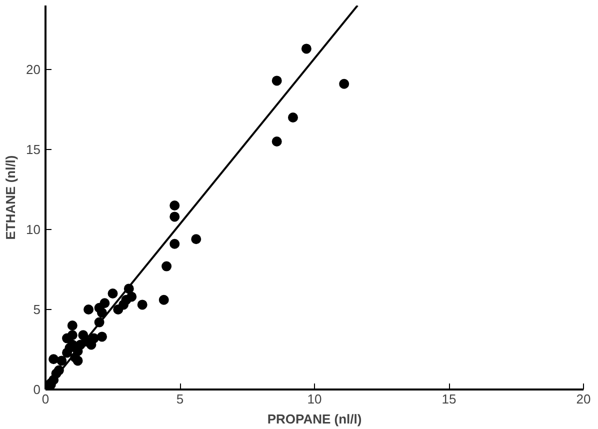 The height and width of the screenshot is (429, 598). I want to click on y-axis-title: ETHANE (nl/l), so click(10, 197).